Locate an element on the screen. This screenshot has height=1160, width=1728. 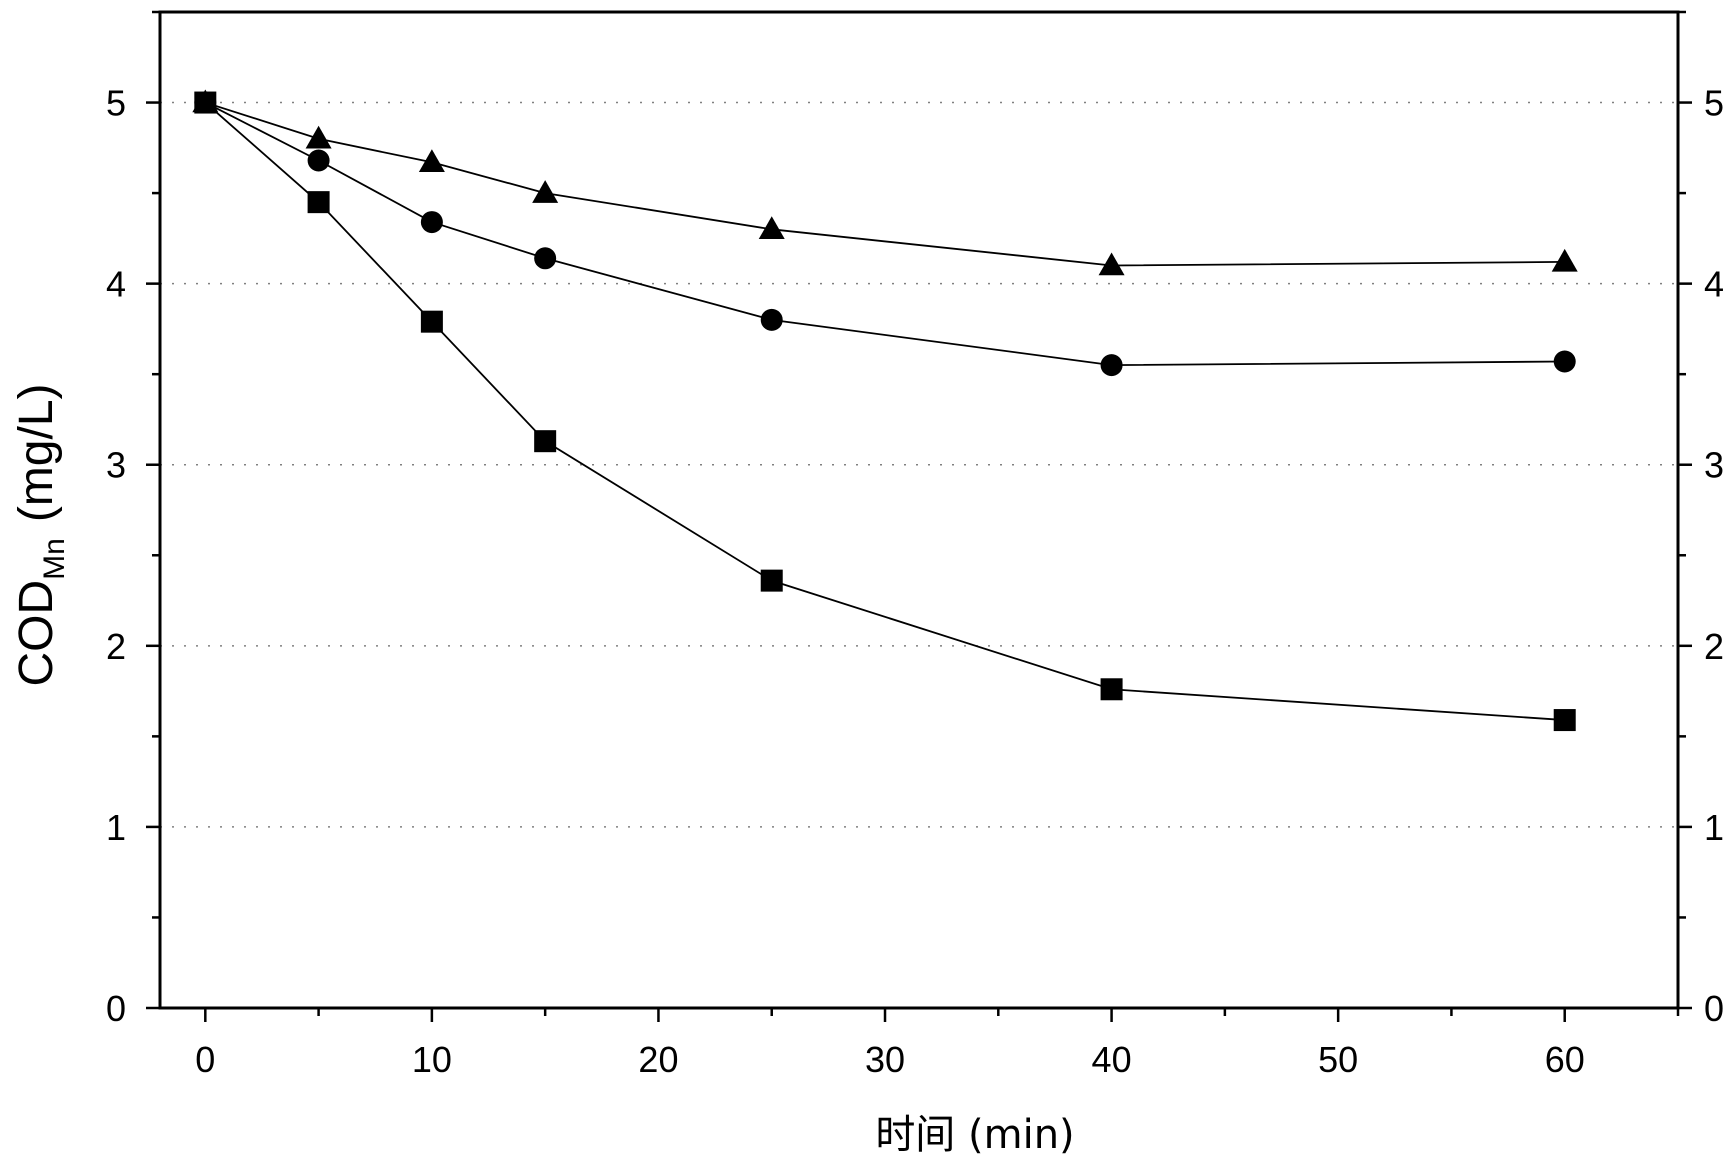
x-tick-label-50: 50 is located at coordinates (1338, 1059).